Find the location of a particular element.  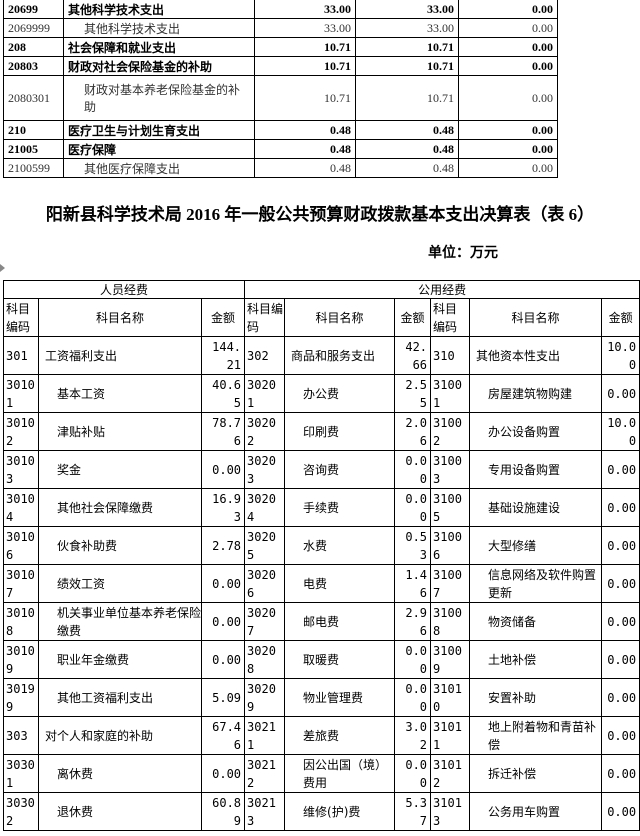

name-cell: 其他社会保障缴费 is located at coordinates (120, 507).